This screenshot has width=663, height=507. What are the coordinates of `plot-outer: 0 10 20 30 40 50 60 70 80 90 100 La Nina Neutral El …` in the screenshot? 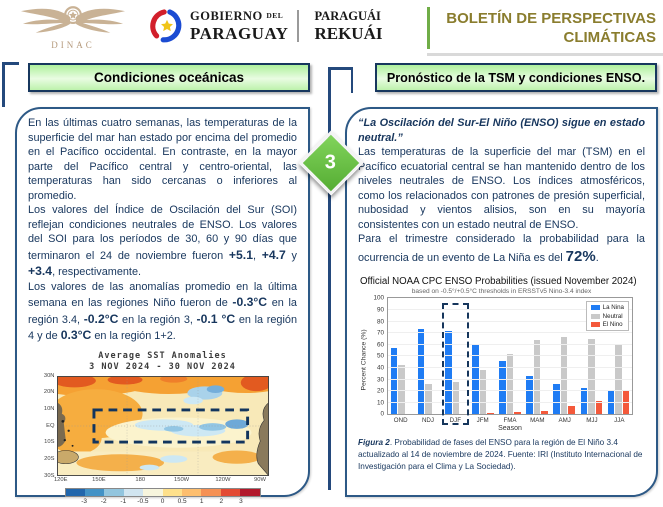 It's located at (503, 360).